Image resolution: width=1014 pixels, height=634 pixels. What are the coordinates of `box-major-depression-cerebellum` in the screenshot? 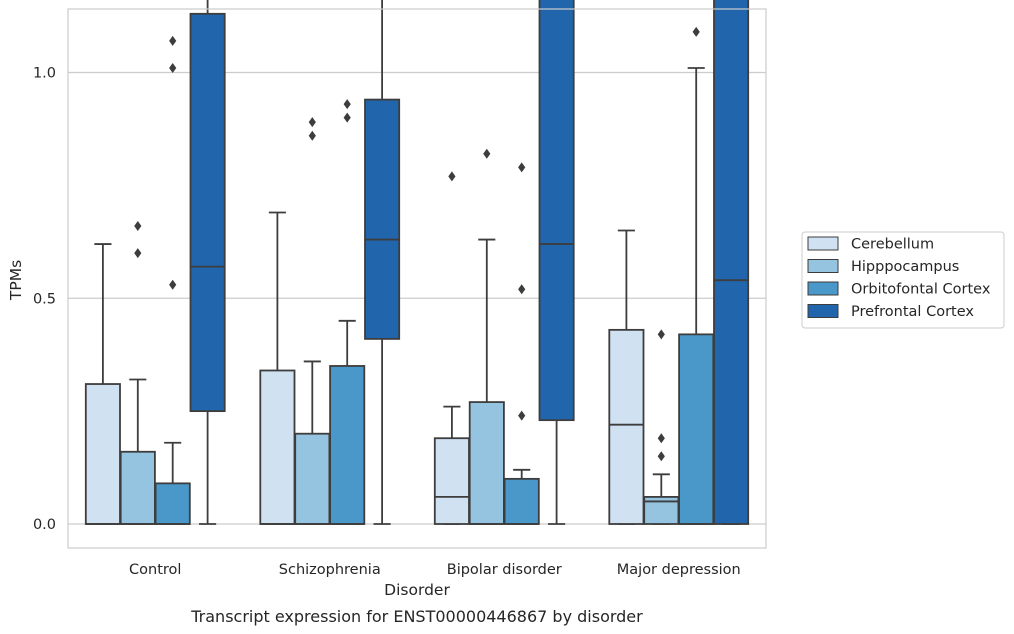 It's located at (626, 377).